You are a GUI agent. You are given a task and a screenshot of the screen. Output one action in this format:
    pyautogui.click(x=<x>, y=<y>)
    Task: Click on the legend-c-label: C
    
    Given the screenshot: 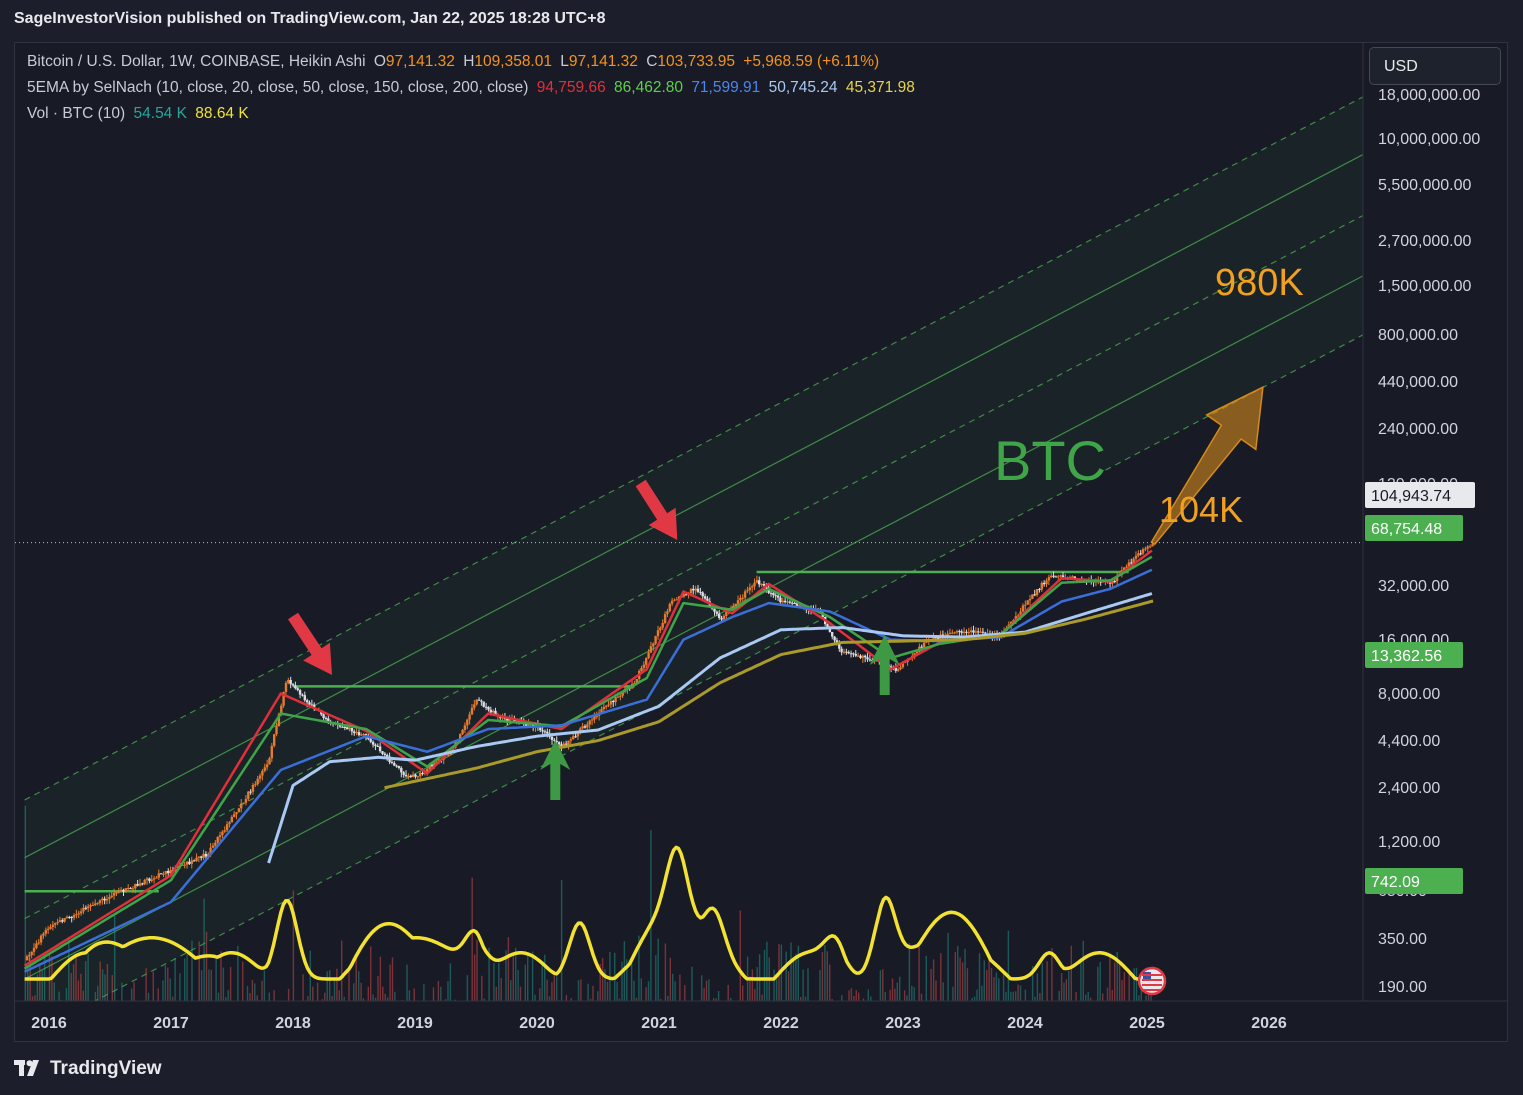 What is the action you would take?
    pyautogui.click(x=652, y=61)
    